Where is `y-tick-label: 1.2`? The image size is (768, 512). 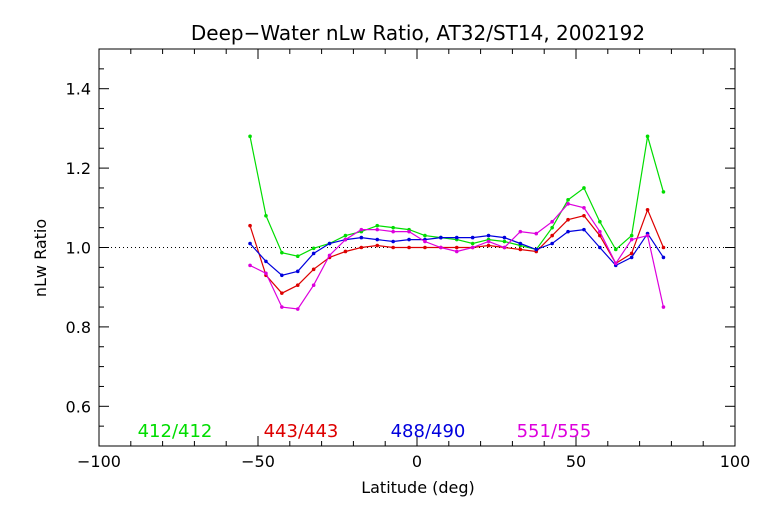
y-tick-label: 1.2 is located at coordinates (78, 168).